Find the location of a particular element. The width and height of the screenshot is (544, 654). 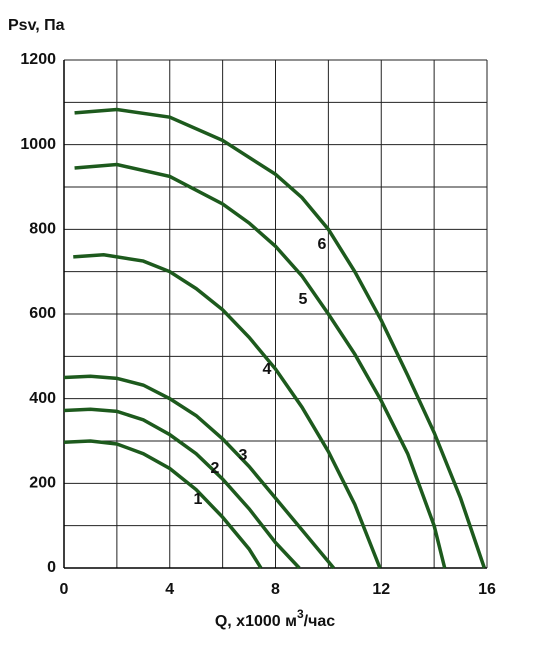

x-axis-label: Q, x1000 м3/час is located at coordinates (275, 618).